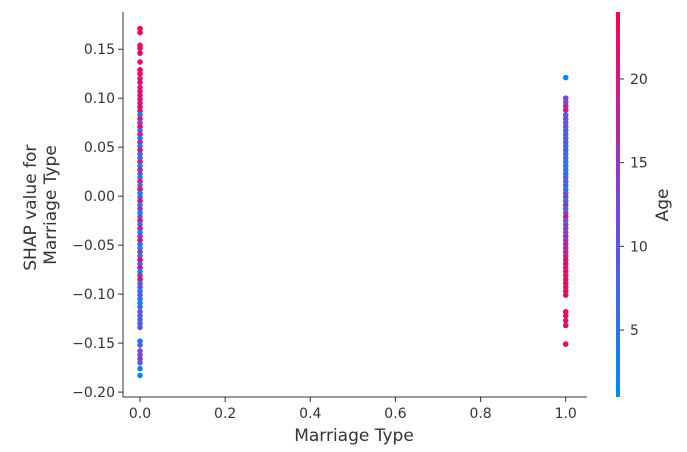  Describe the element at coordinates (99, 197) in the screenshot. I see `y-tick-label: 0.00` at that location.